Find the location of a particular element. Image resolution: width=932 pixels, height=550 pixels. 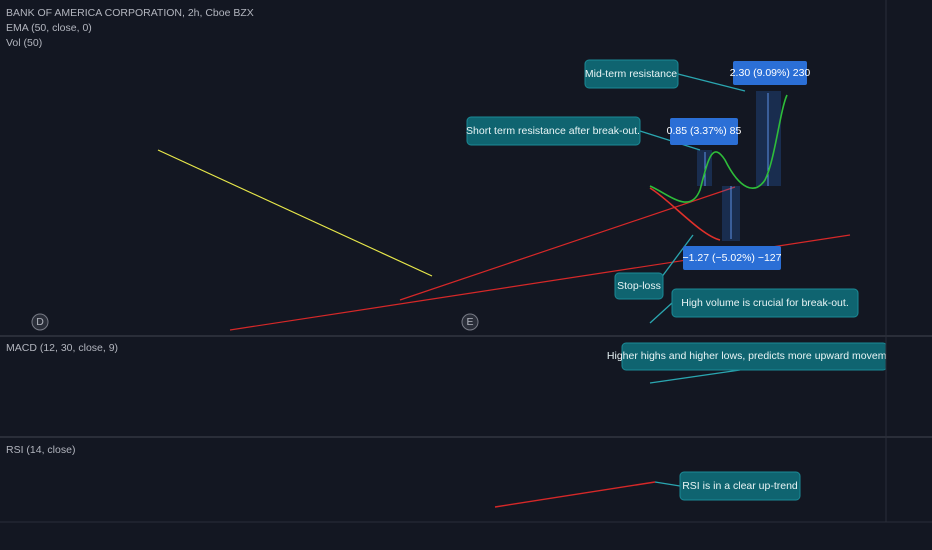

callout-text: Short term resistance after break-out. is located at coordinates (553, 131).